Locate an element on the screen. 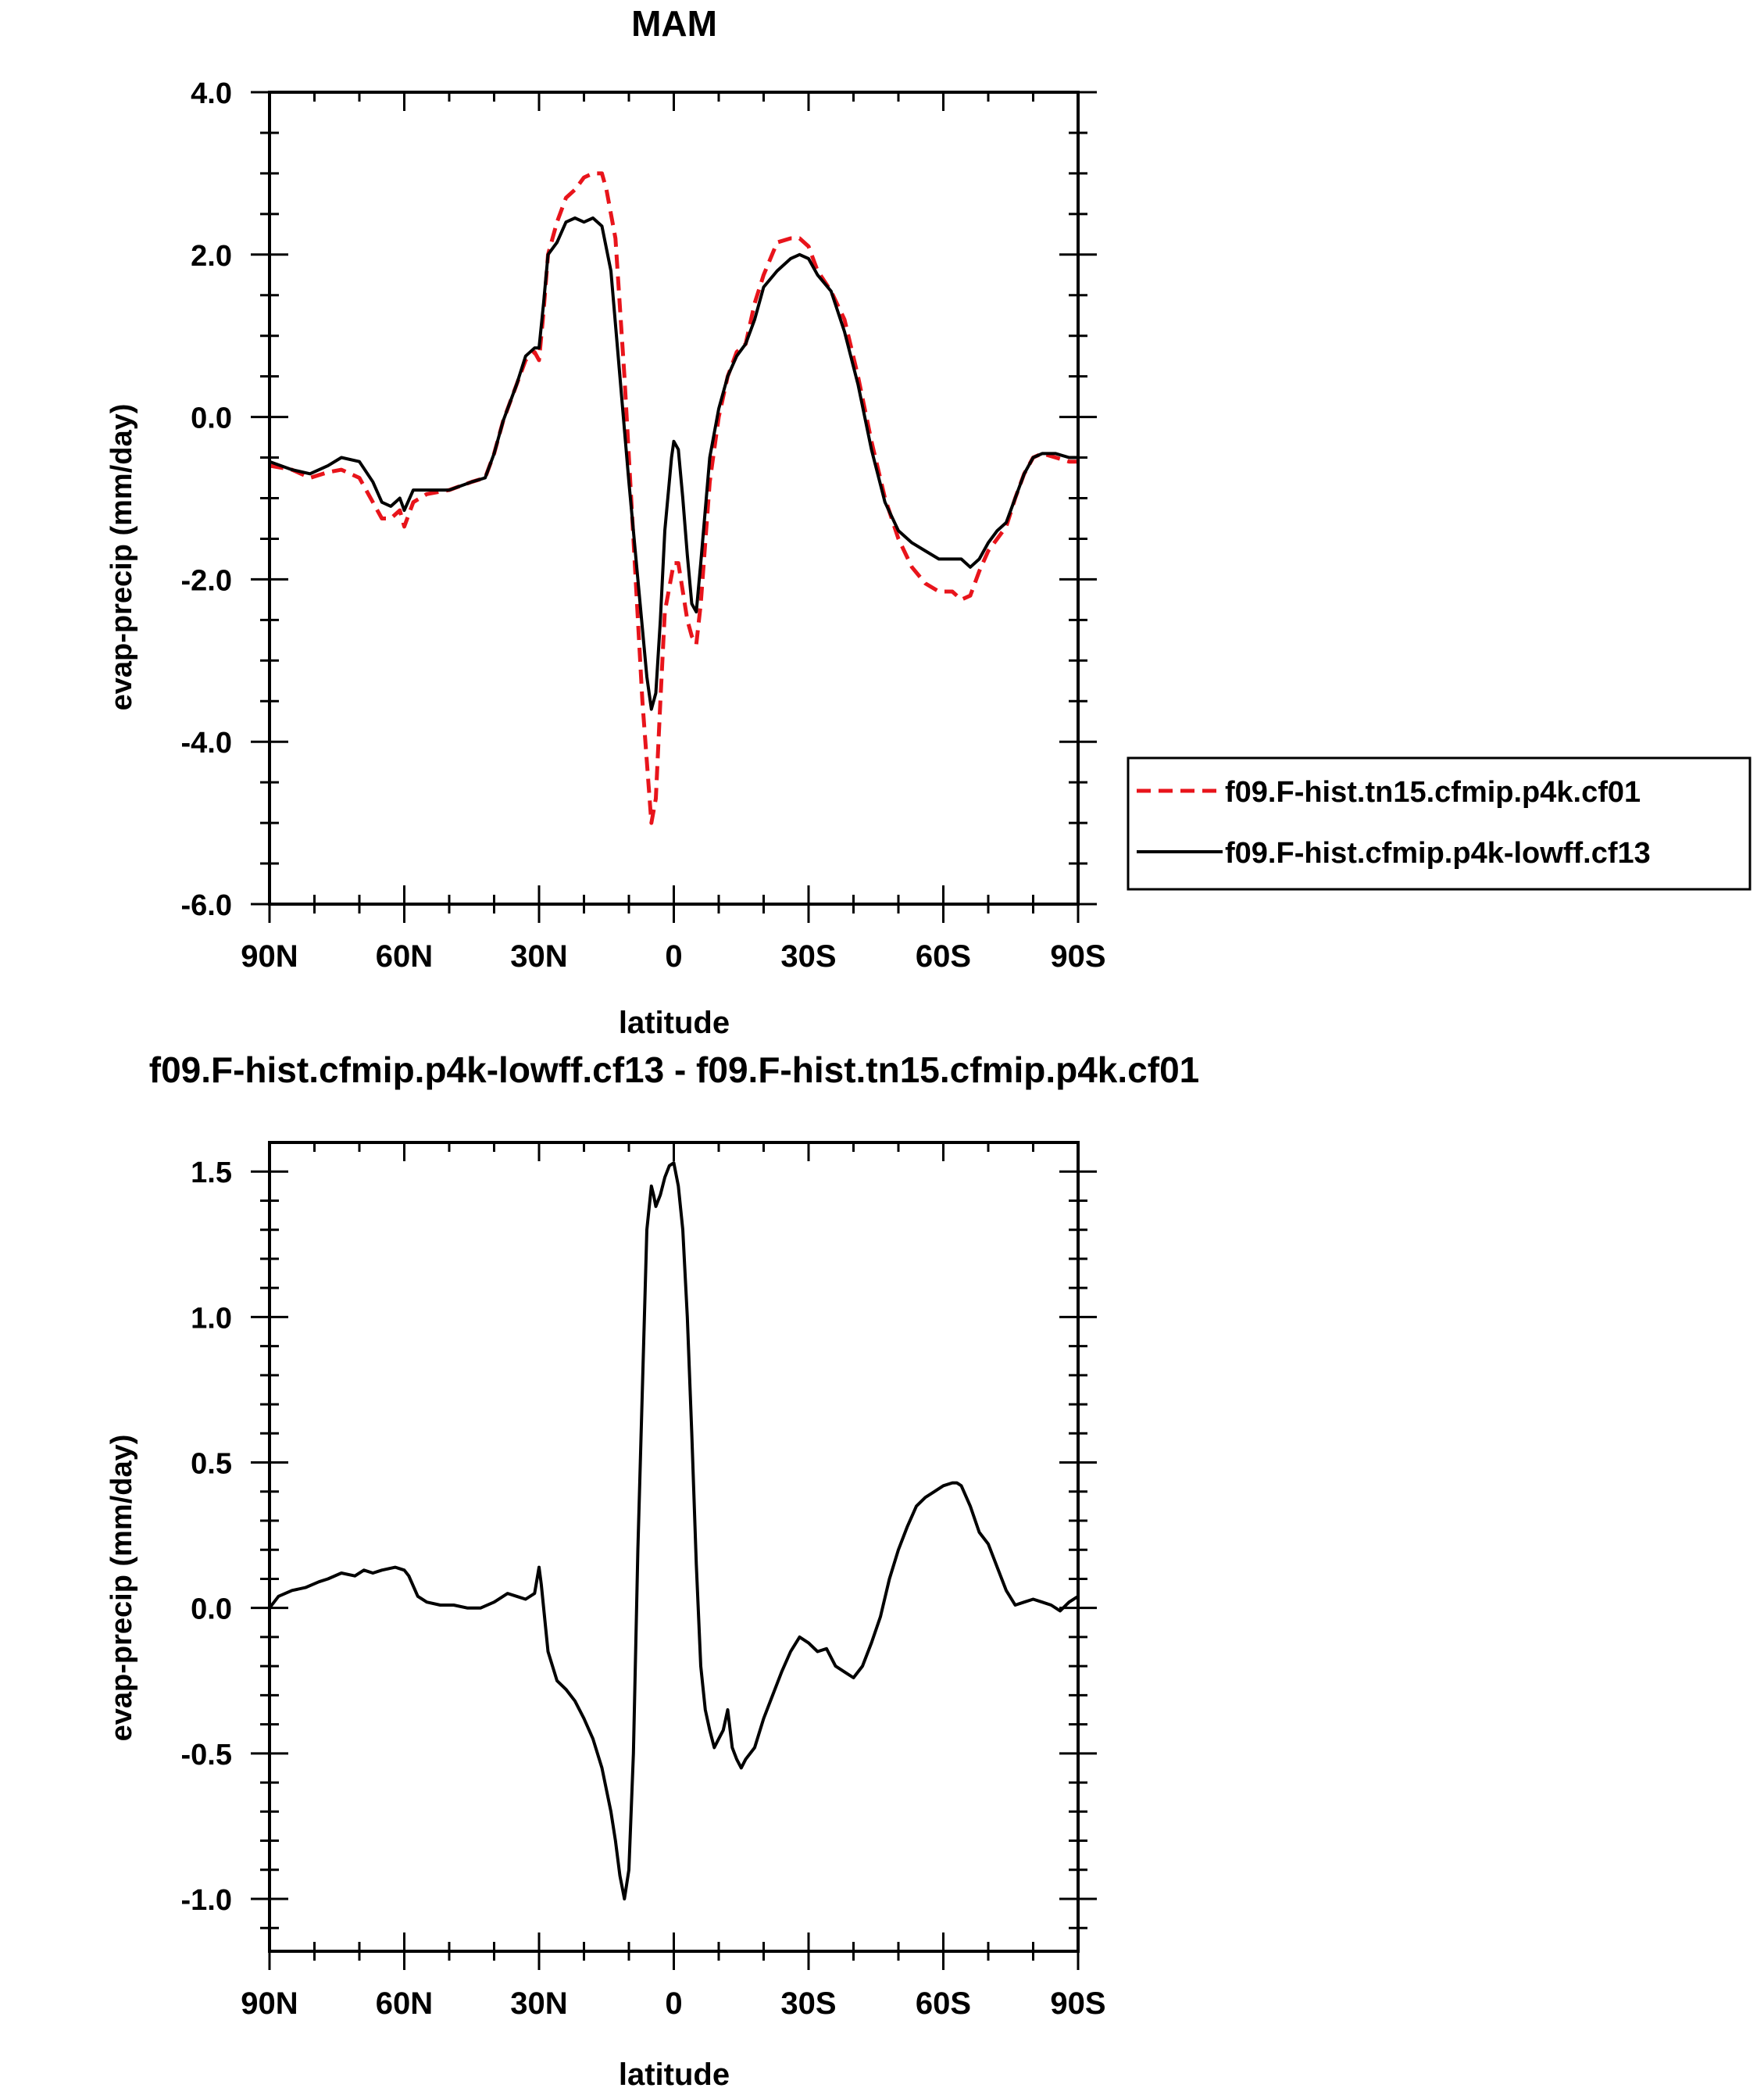 The width and height of the screenshot is (1764, 2088). y-tick-label: -2.0 is located at coordinates (207, 580).